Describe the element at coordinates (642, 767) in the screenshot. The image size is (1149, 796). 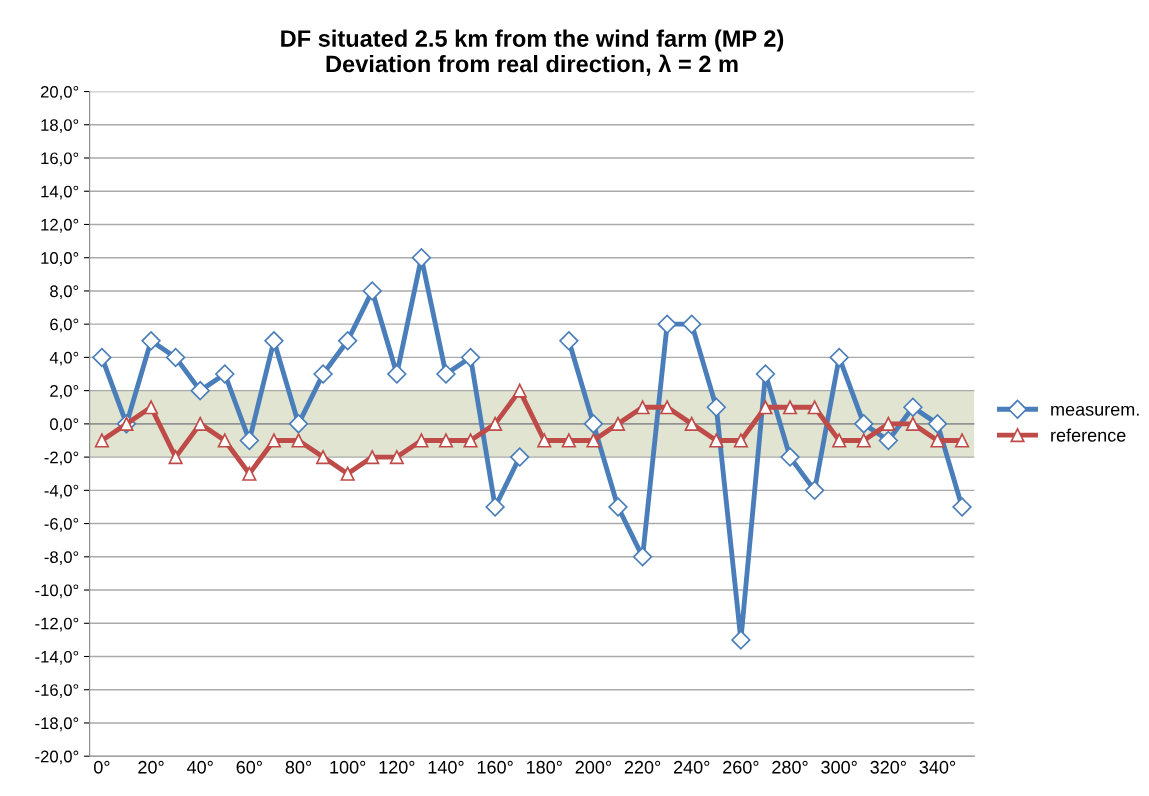
I see `x-tick-label: 220°` at that location.